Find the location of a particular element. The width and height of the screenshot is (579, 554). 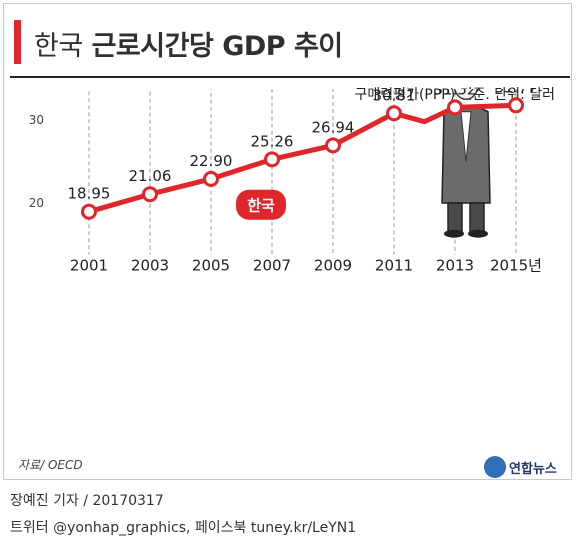

data-label: 31.52 is located at coordinates (455, 93).